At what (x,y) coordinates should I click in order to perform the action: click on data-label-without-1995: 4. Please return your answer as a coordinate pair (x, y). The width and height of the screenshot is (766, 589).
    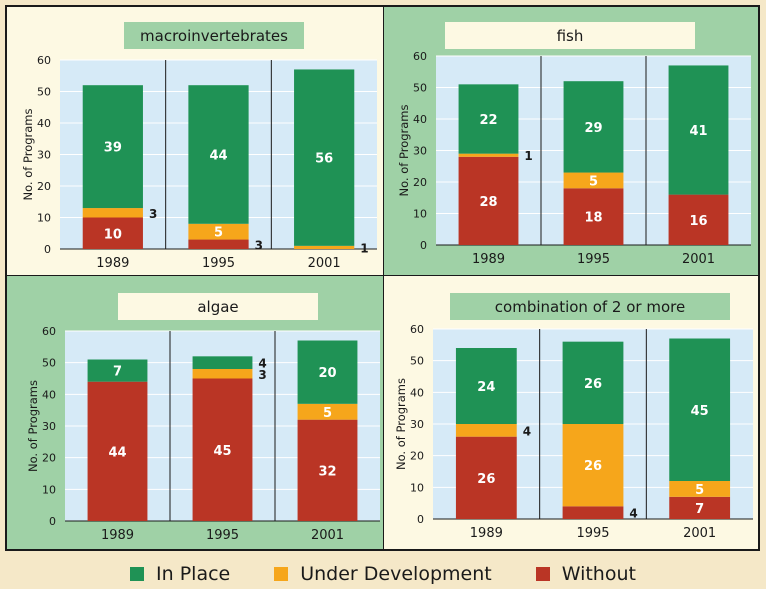
    Looking at the image, I should click on (633, 514).